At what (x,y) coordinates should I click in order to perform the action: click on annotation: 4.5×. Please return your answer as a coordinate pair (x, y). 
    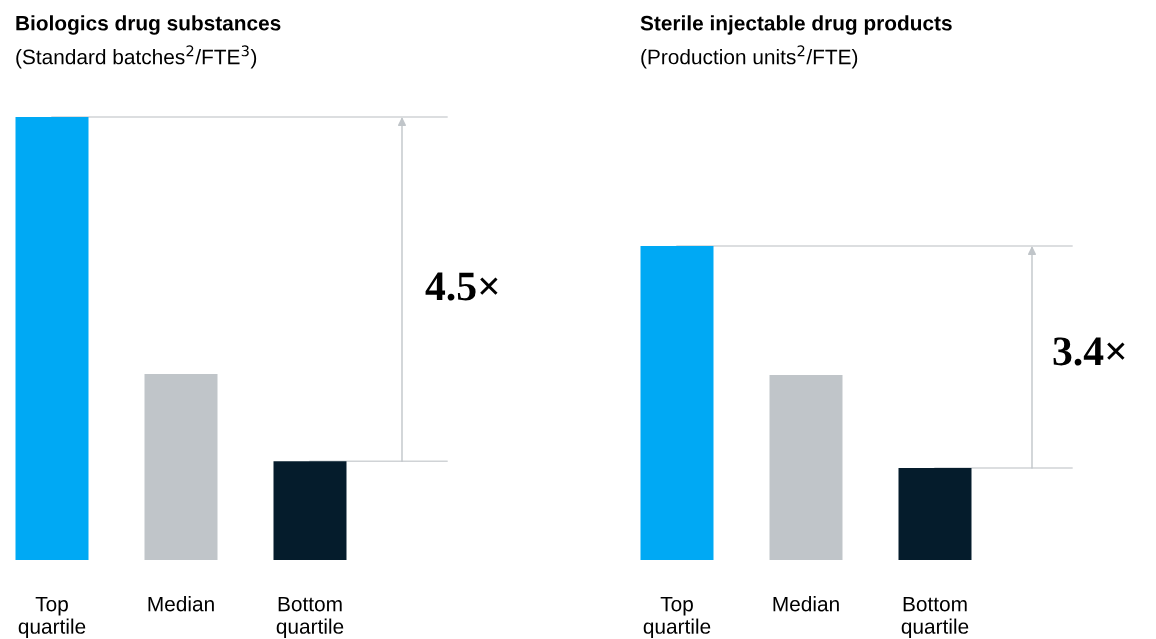
    Looking at the image, I should click on (461, 286).